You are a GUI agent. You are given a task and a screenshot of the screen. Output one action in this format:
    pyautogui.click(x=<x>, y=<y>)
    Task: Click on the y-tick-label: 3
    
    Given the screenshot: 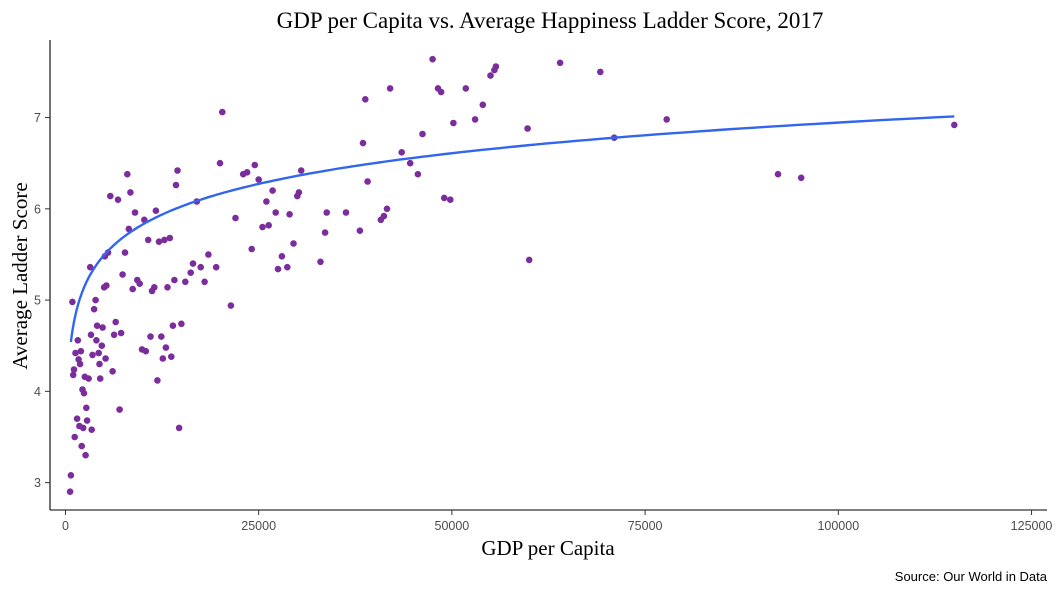 What is the action you would take?
    pyautogui.click(x=37, y=483)
    